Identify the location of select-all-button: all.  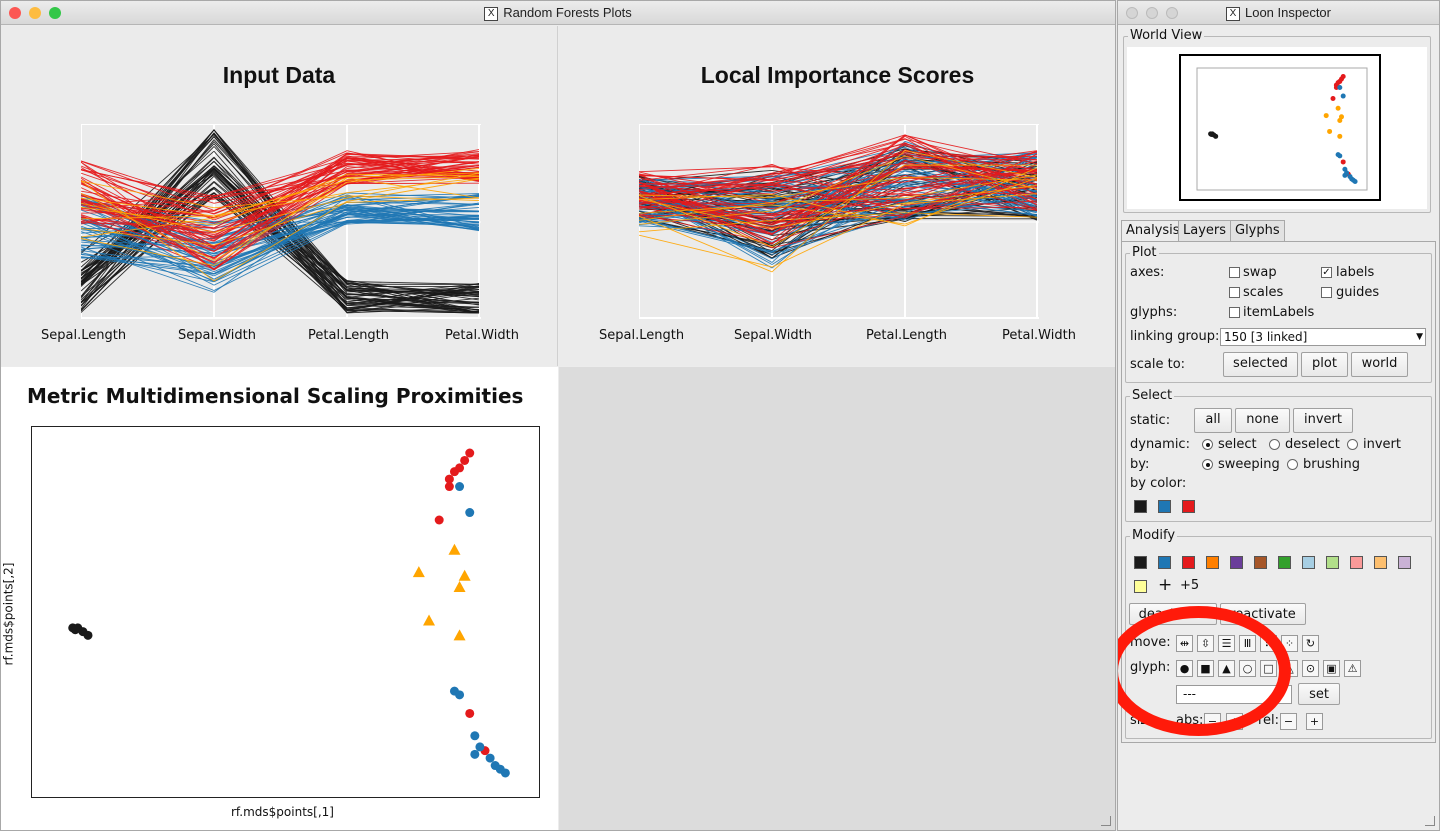
(1213, 420).